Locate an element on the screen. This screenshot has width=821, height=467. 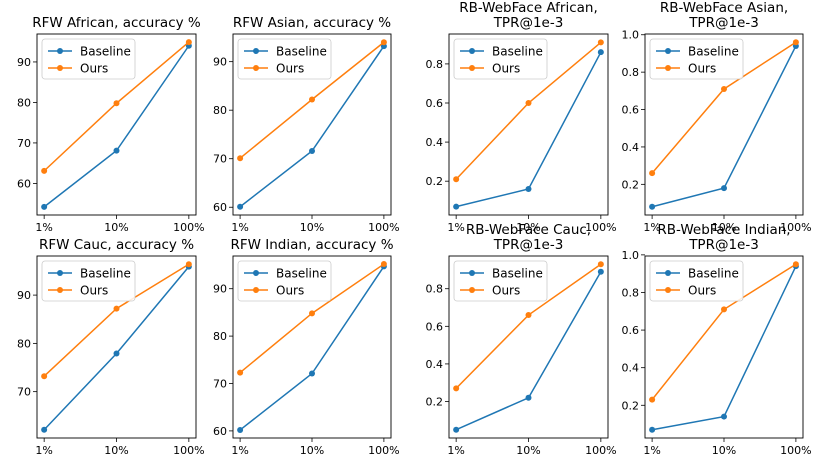
y-tick-label: 0.4 is located at coordinates (435, 364).